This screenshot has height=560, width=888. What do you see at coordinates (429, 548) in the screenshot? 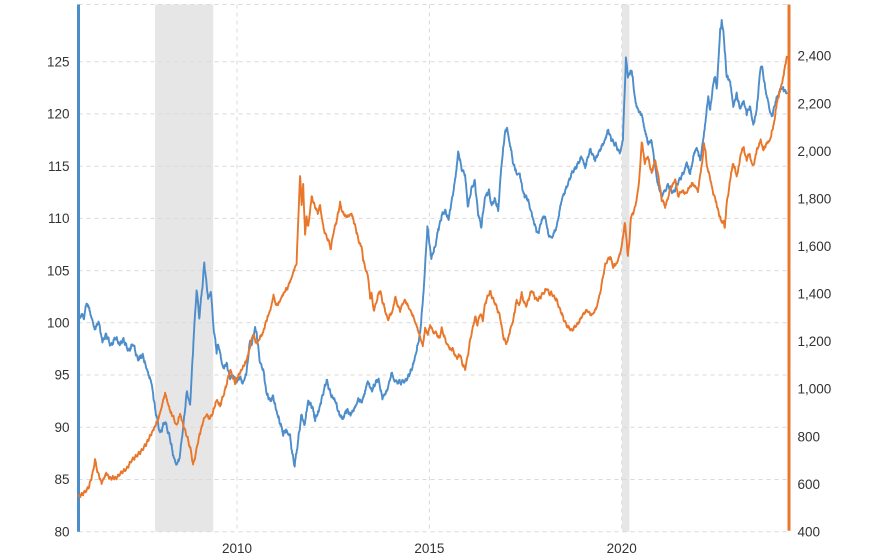
I see `x-axis-label: 2015` at bounding box center [429, 548].